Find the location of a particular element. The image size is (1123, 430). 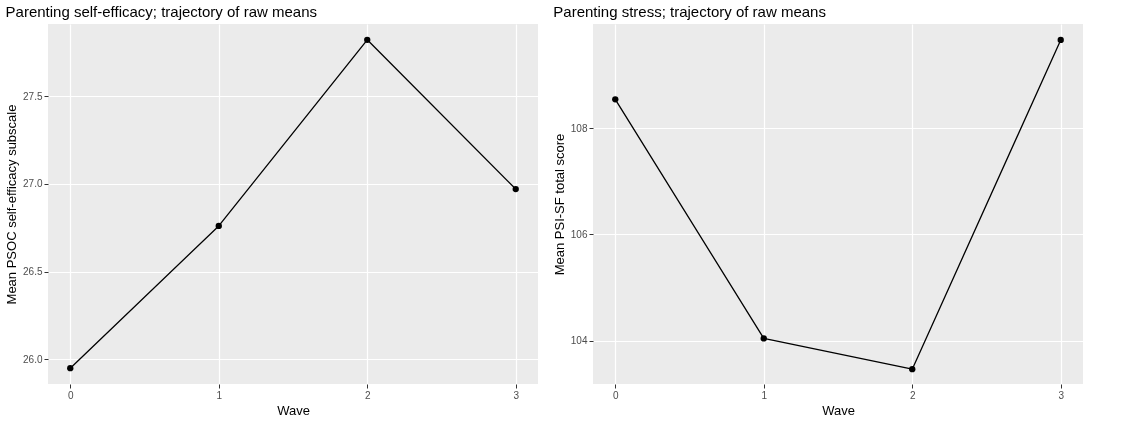

chart-title: Parenting self-efficacy; trajectory of raw means is located at coordinates (161, 11).